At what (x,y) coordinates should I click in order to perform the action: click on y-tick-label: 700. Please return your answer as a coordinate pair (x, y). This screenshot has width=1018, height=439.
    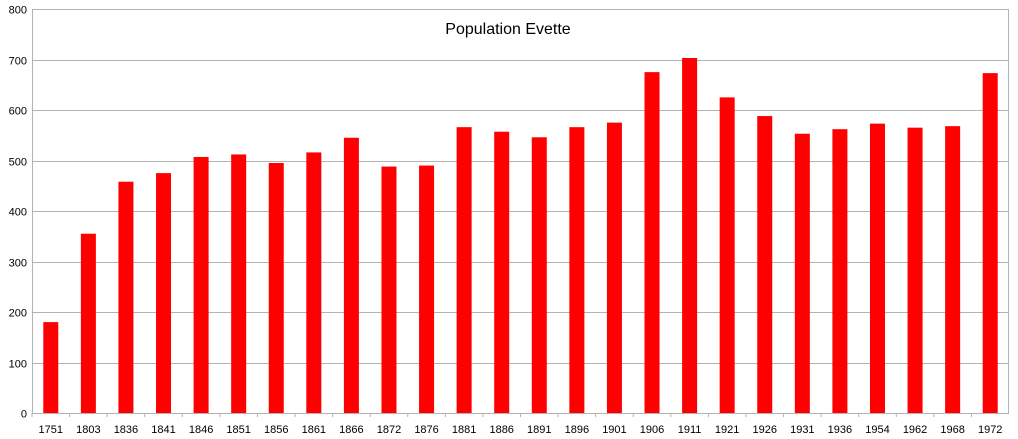
    Looking at the image, I should click on (18, 62).